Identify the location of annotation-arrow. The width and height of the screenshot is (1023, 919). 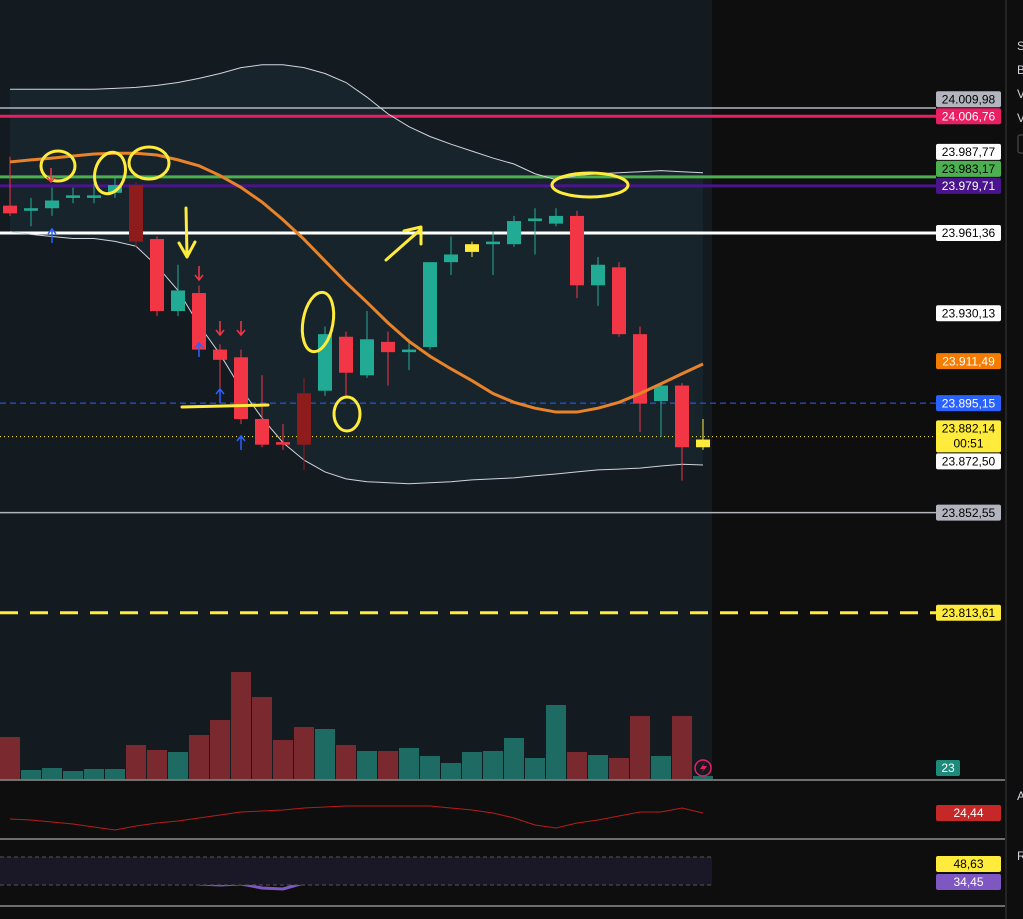
(187, 232).